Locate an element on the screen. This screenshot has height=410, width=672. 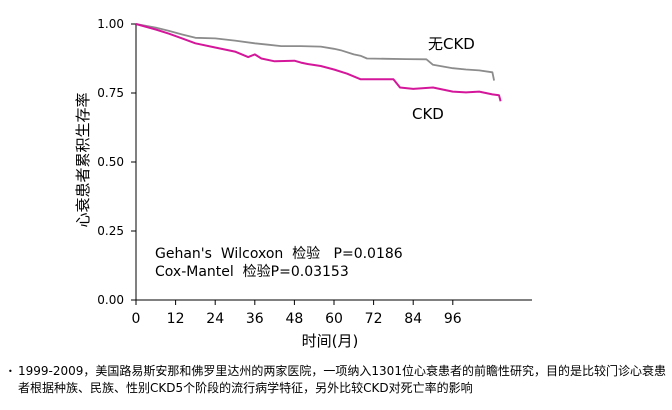
y-tick-label: 1.00 is located at coordinates (110, 24).